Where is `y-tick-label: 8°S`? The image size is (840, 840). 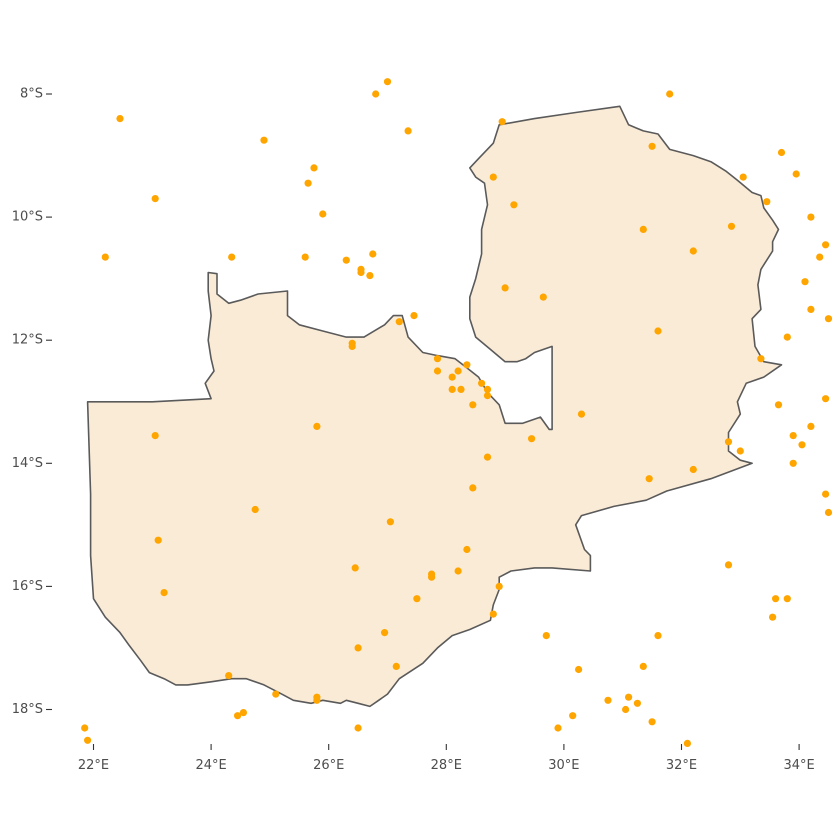 y-tick-label: 8°S is located at coordinates (31, 94).